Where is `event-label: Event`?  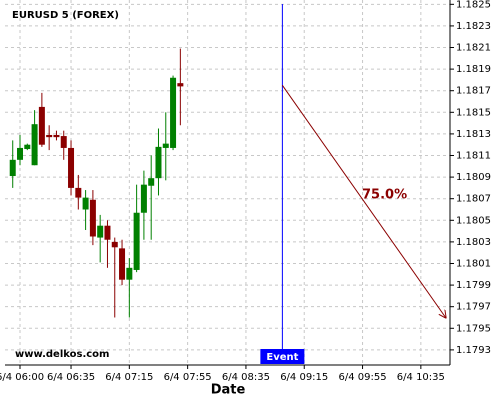
event-label: Event is located at coordinates (282, 357).